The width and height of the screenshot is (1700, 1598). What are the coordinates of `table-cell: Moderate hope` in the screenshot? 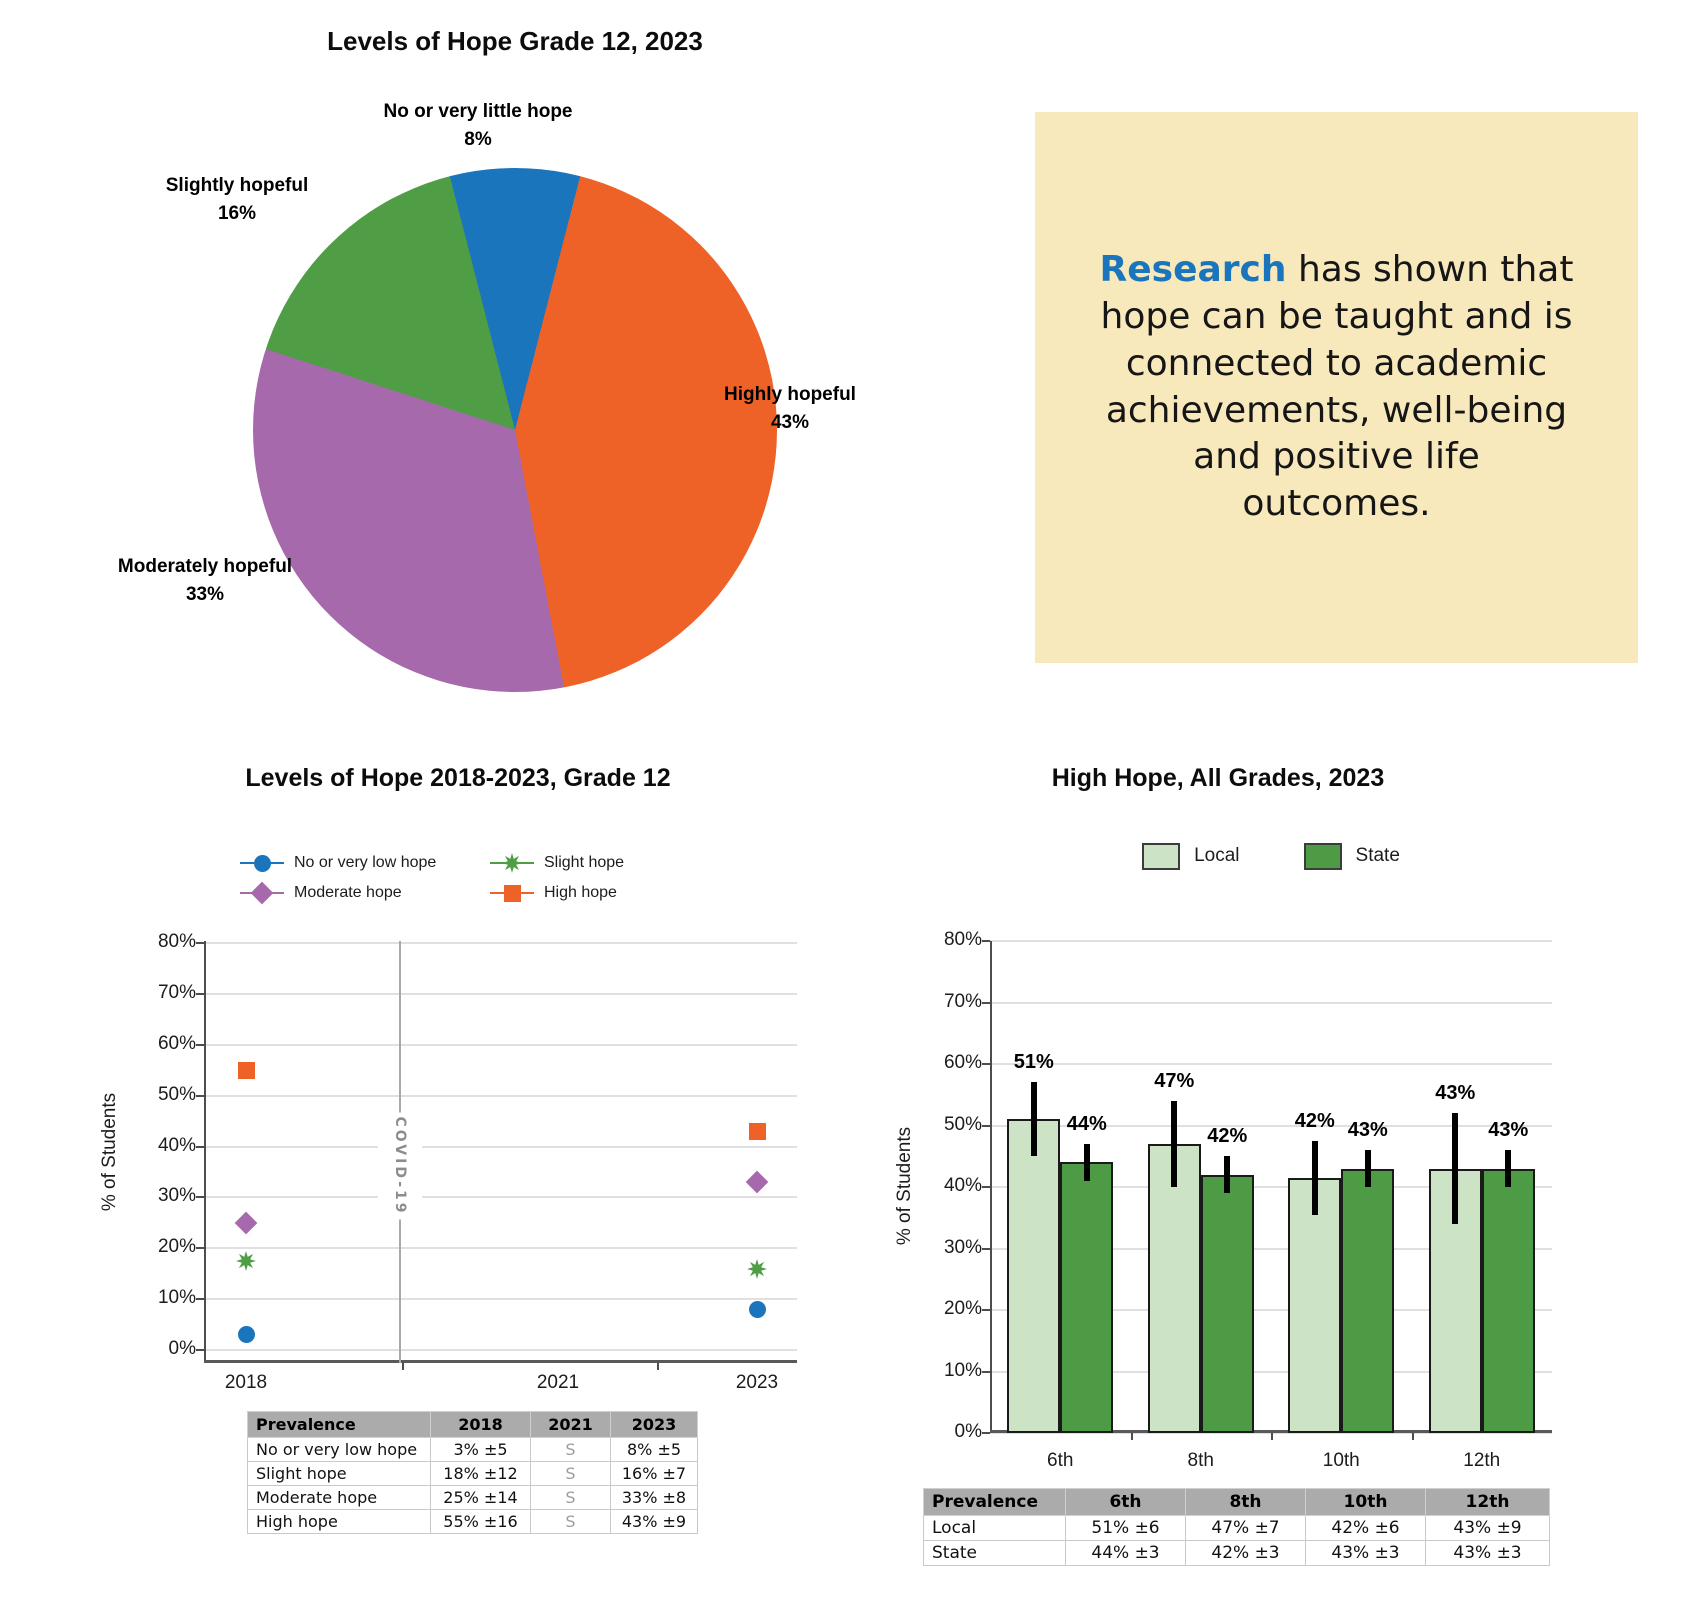 It's located at (339, 1497).